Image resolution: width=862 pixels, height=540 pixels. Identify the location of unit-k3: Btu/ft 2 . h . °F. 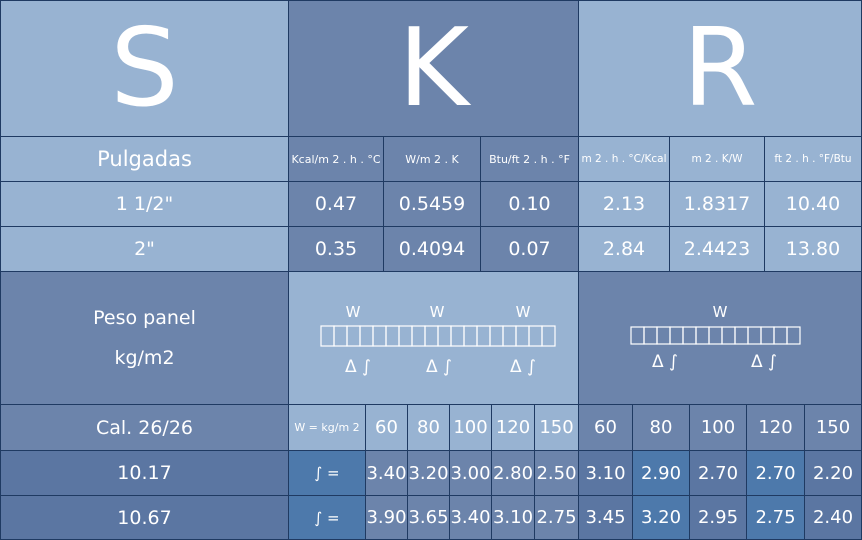
(529, 159).